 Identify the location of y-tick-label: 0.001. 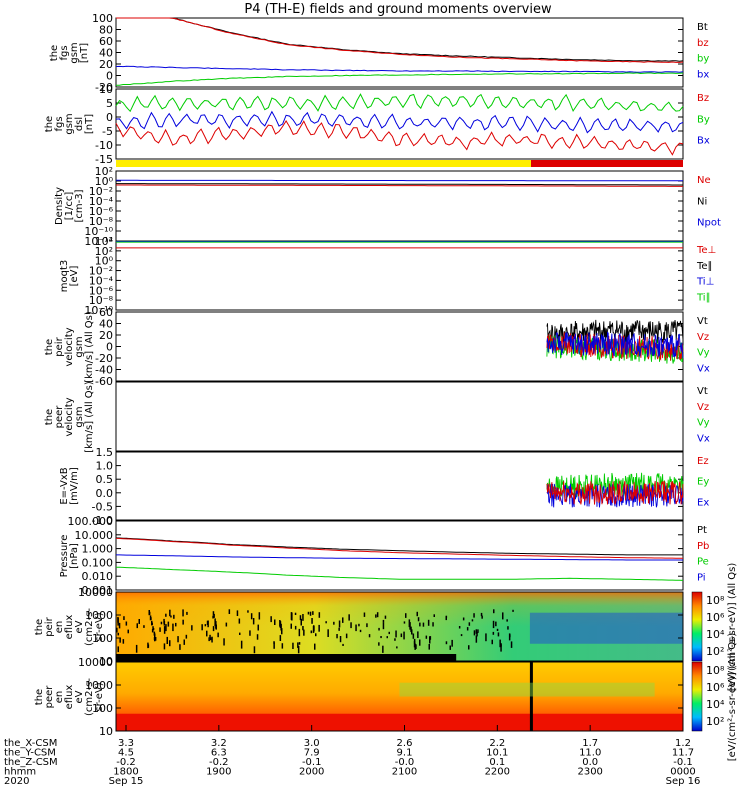
(98, 590).